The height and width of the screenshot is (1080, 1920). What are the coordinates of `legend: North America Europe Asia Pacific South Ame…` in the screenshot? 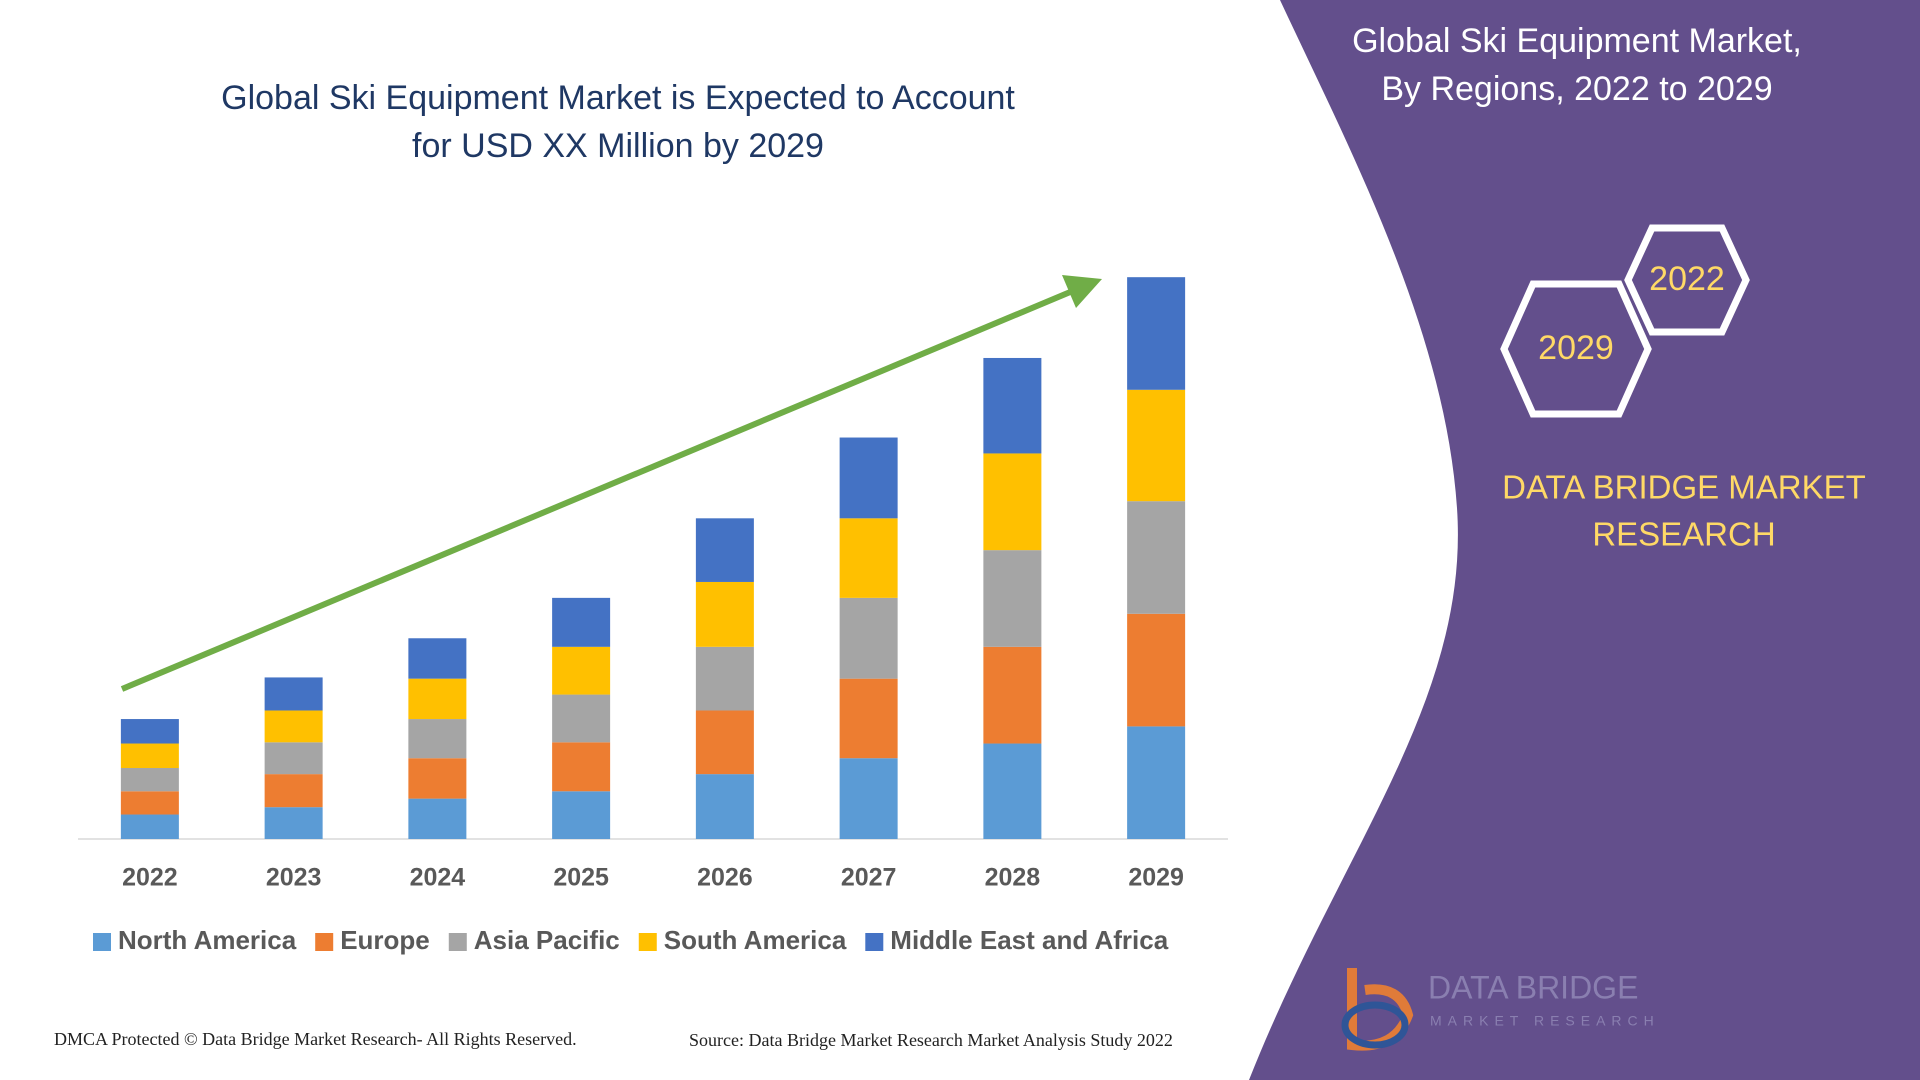 It's located at (631, 940).